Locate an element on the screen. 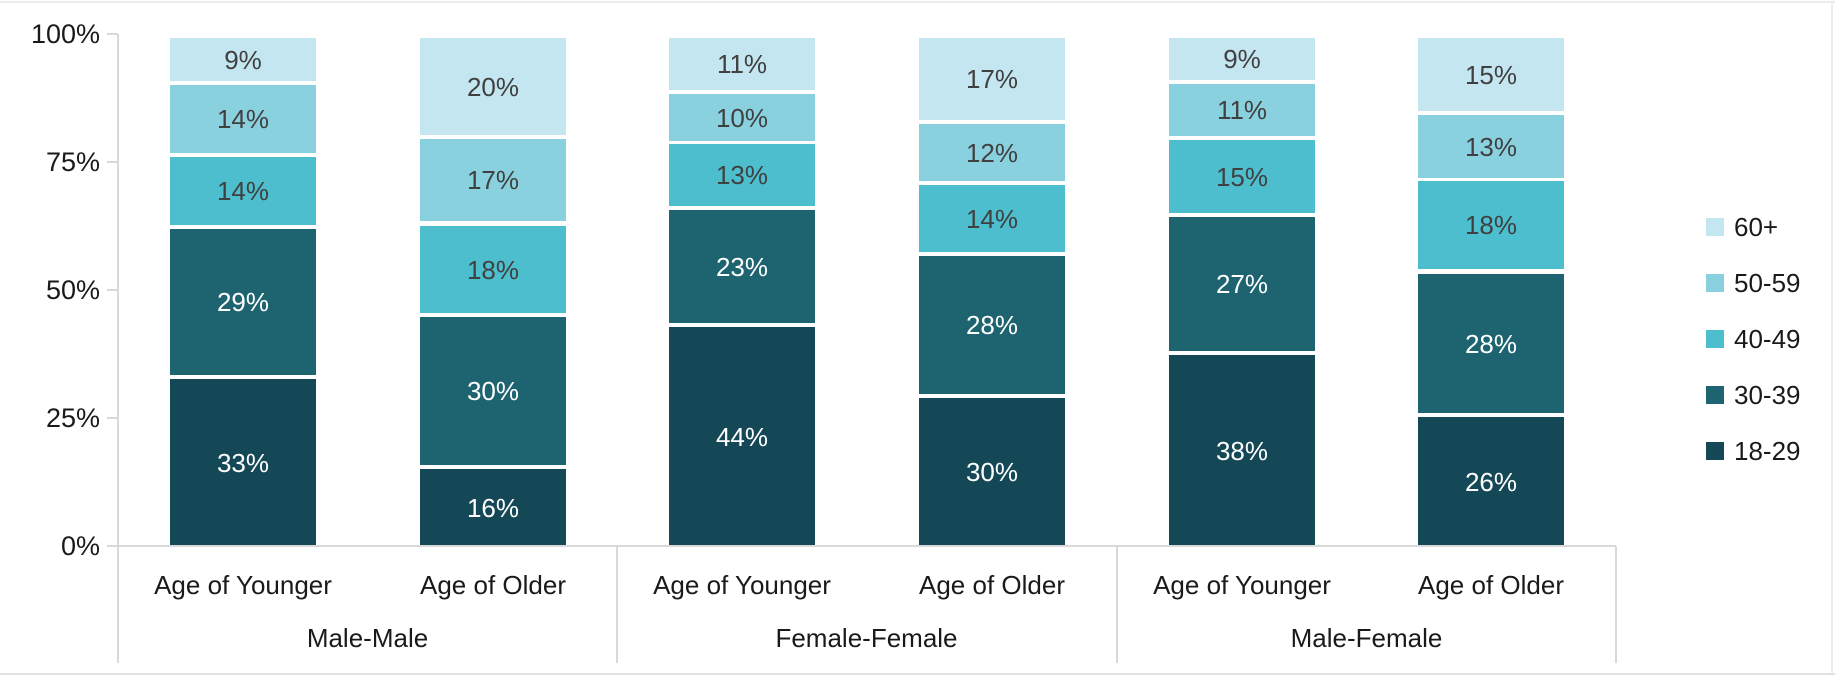 The width and height of the screenshot is (1835, 681). group-label: Female-Female is located at coordinates (866, 637).